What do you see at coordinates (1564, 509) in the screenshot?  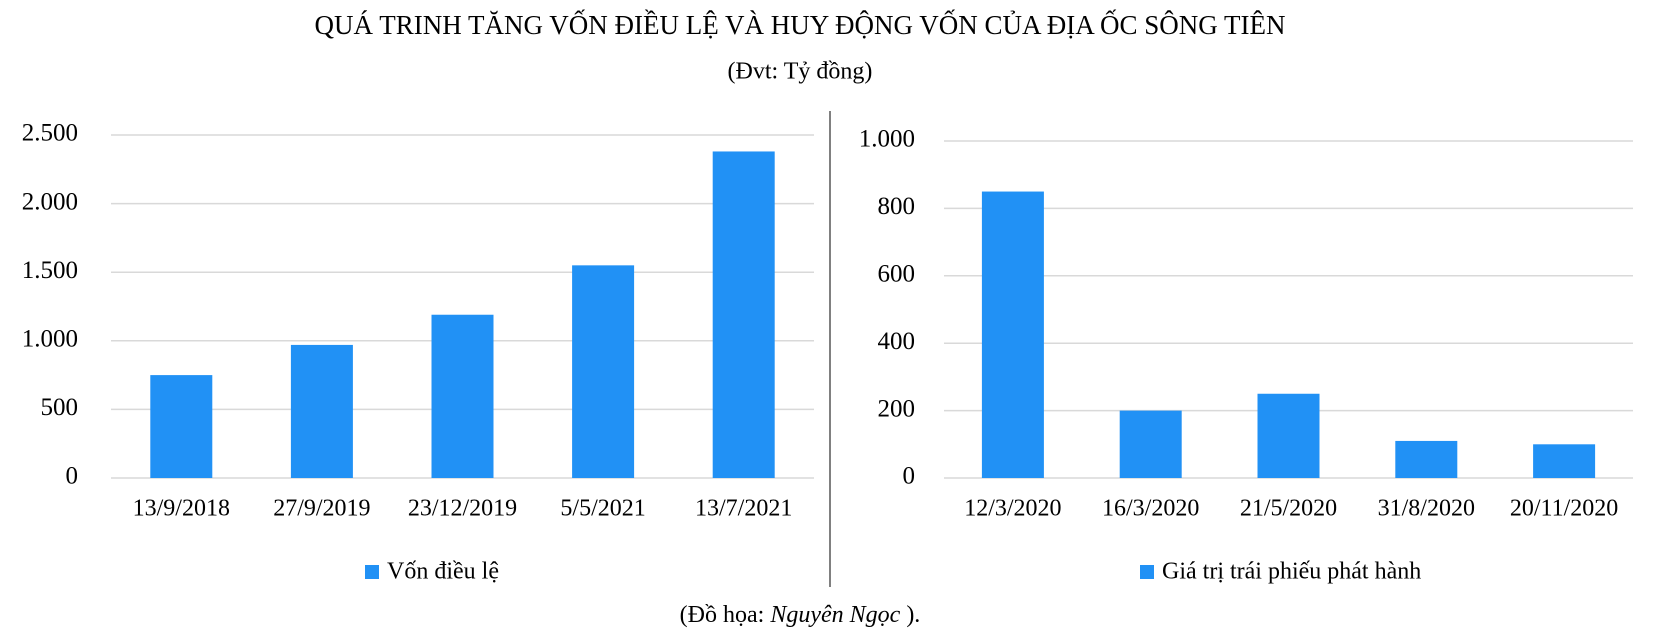 I see `x-tick-label: 20/11/2020` at bounding box center [1564, 509].